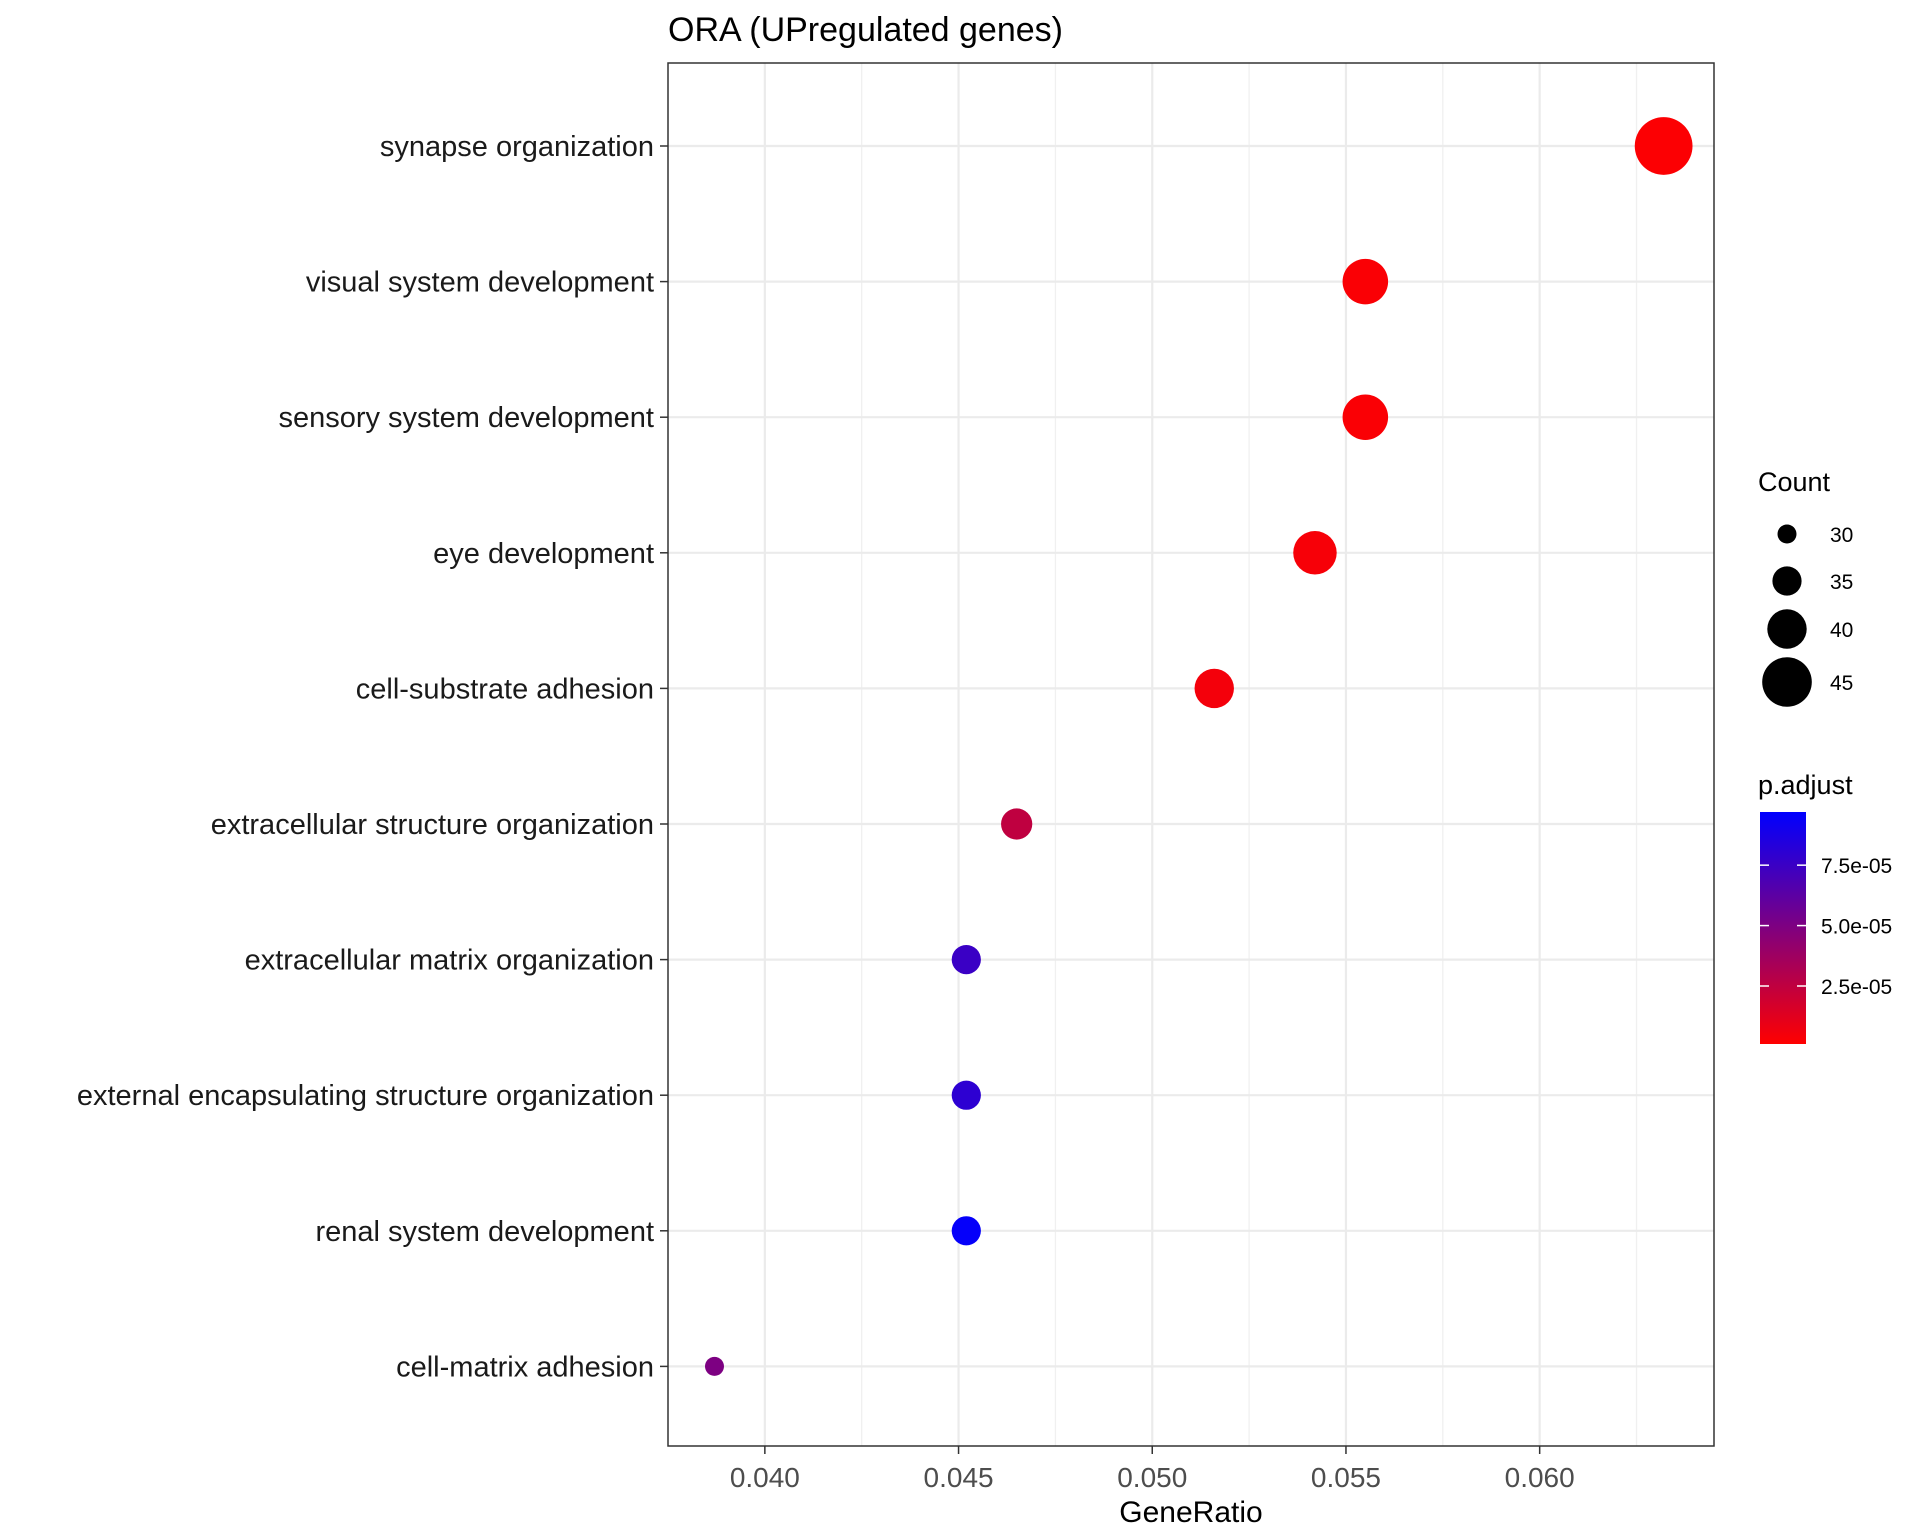  What do you see at coordinates (485, 1232) in the screenshot?
I see `y-tick-label: renal system development` at bounding box center [485, 1232].